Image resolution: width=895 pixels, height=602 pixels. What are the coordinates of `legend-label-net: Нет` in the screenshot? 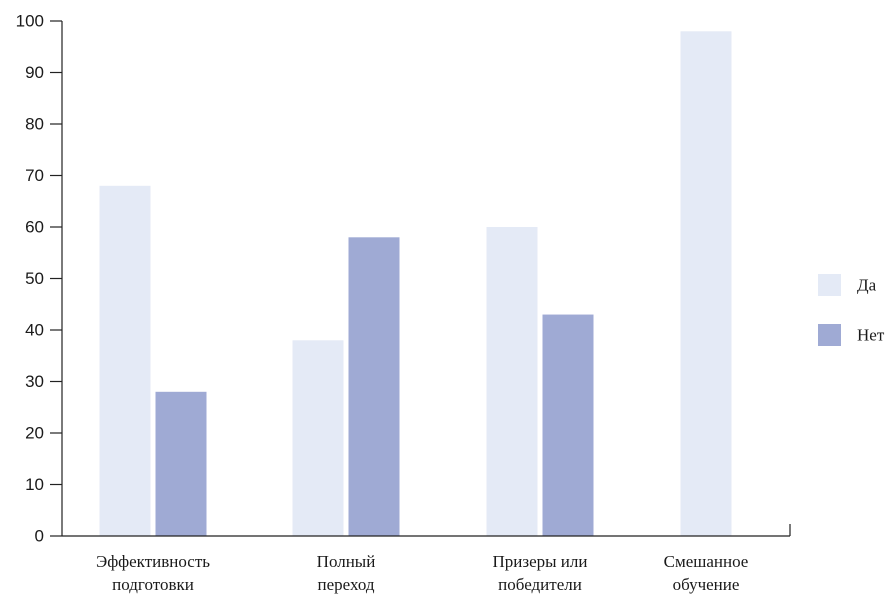 It's located at (871, 335).